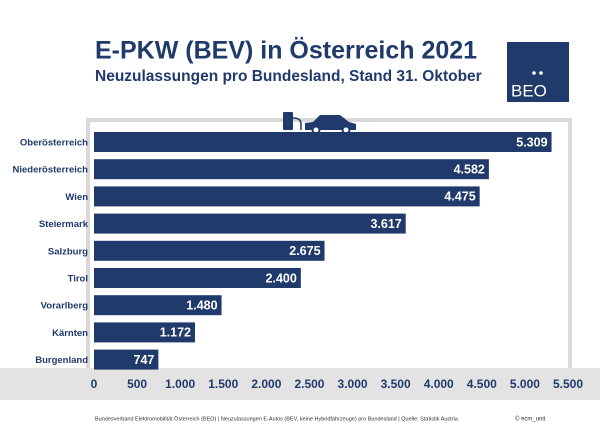 This screenshot has width=600, height=444. What do you see at coordinates (286, 50) in the screenshot?
I see `chart-title: E-PKW (BEV) in Österreich 2021` at bounding box center [286, 50].